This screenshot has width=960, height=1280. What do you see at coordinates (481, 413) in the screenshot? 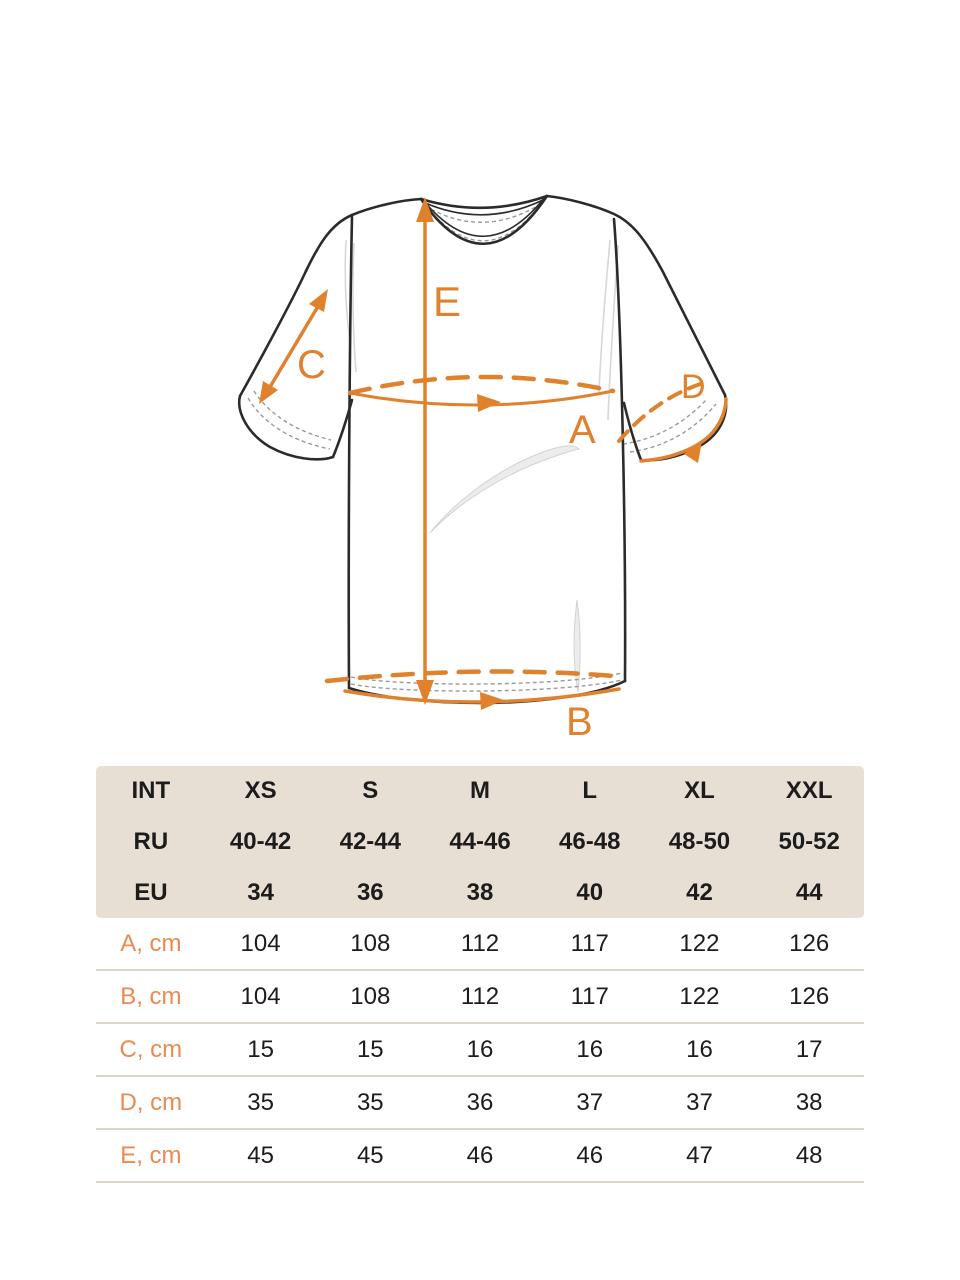
I see `measure-chest-A: A` at bounding box center [481, 413].